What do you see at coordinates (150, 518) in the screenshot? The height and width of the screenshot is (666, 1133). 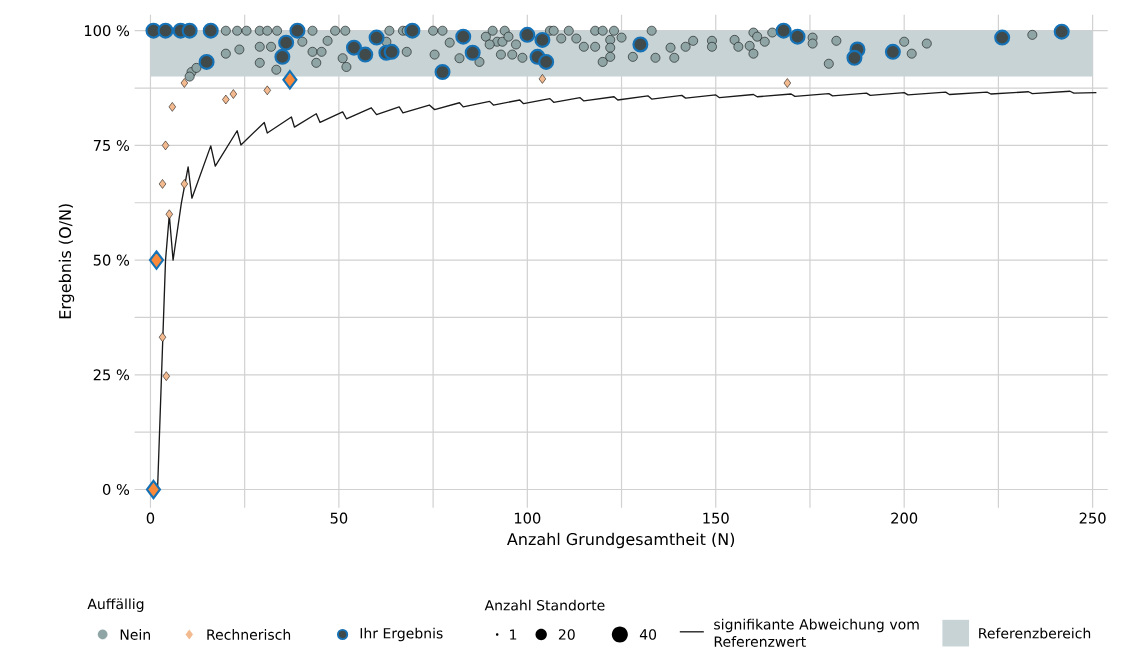 I see `x-tick-label: 0` at bounding box center [150, 518].